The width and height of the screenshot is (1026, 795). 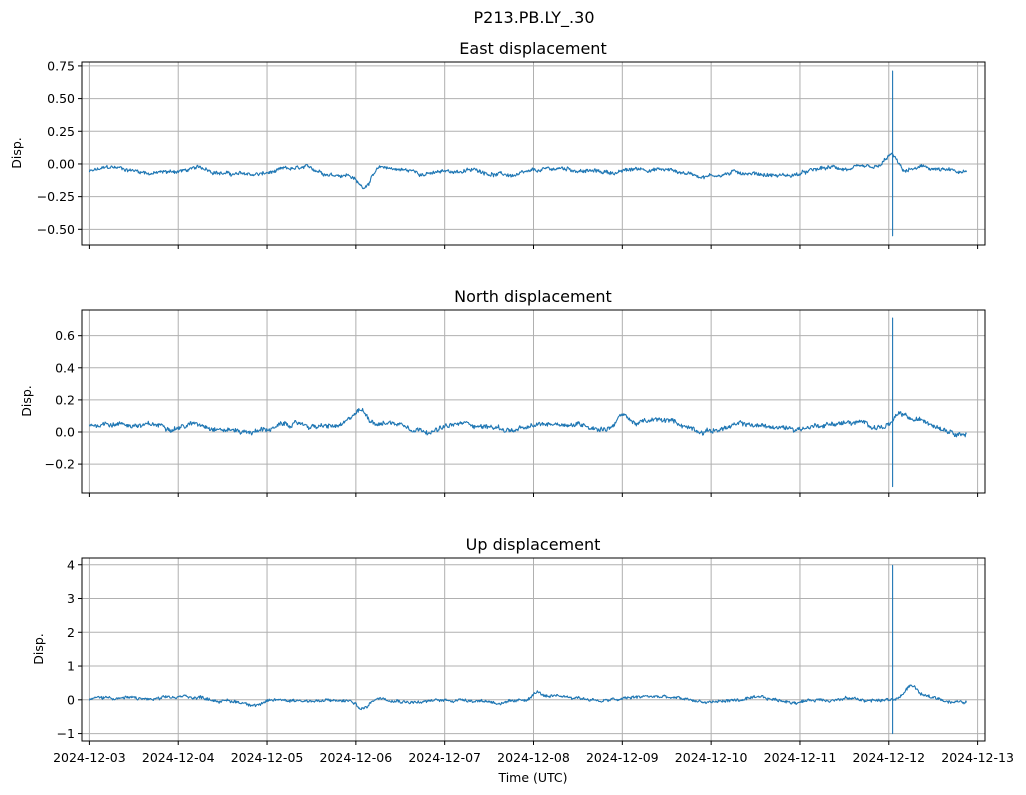 I want to click on x-tick-label: 2024-12-08, so click(x=533, y=757).